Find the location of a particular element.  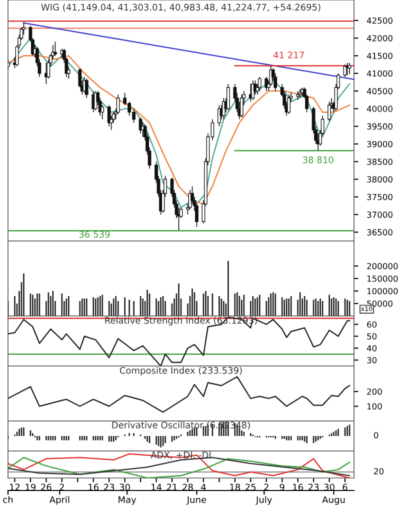

y-tick-label: 38500 is located at coordinates (379, 161).